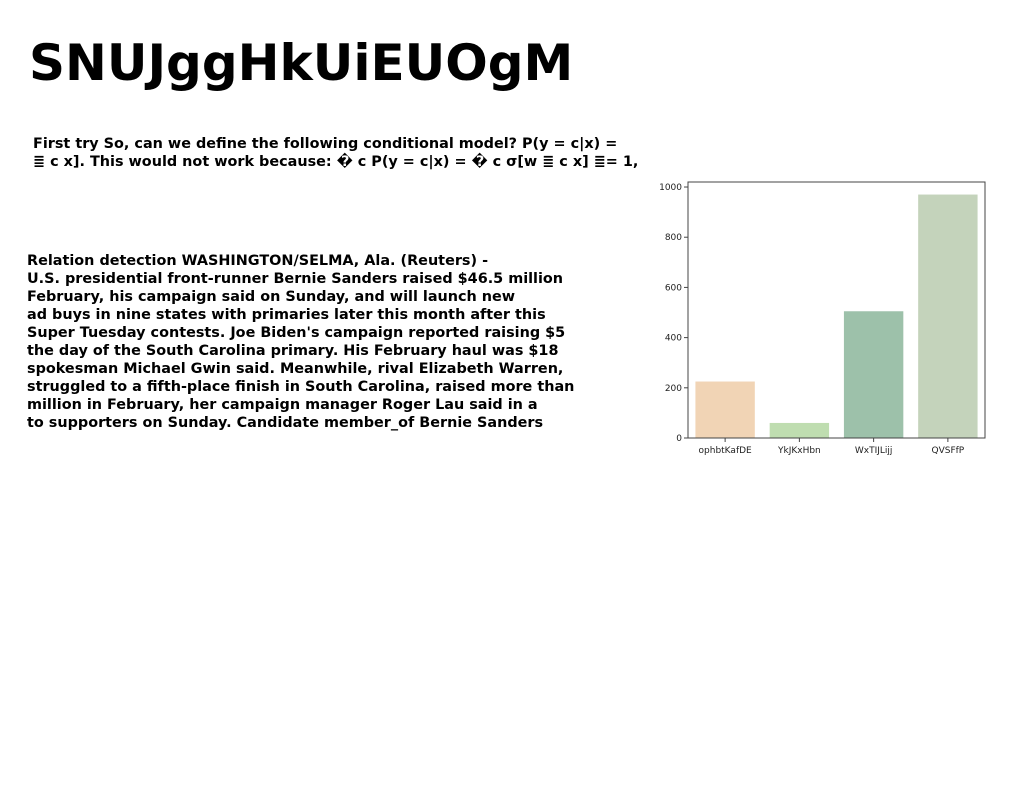  Describe the element at coordinates (673, 389) in the screenshot. I see `y-tick-label: 200` at that location.